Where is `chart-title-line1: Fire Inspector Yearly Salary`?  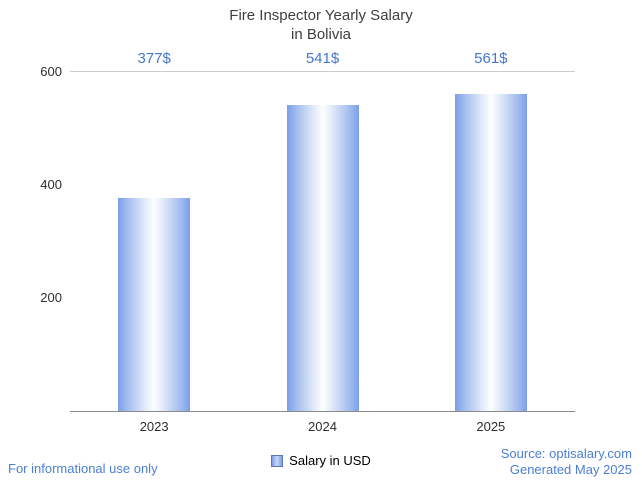
chart-title-line1: Fire Inspector Yearly Salary is located at coordinates (321, 15).